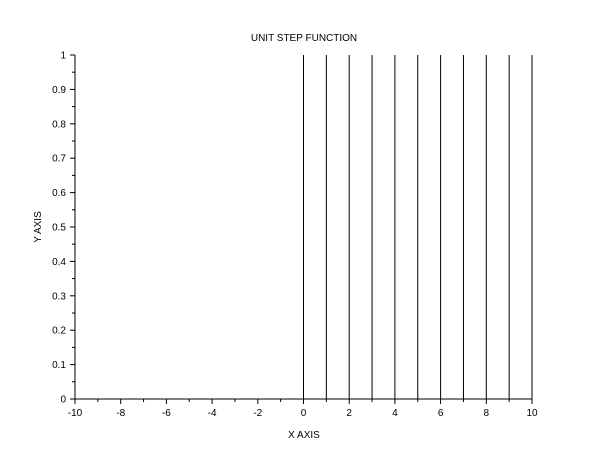 This screenshot has width=608, height=456. Describe the element at coordinates (38, 227) in the screenshot. I see `y-axis-label: Y AXIS` at that location.